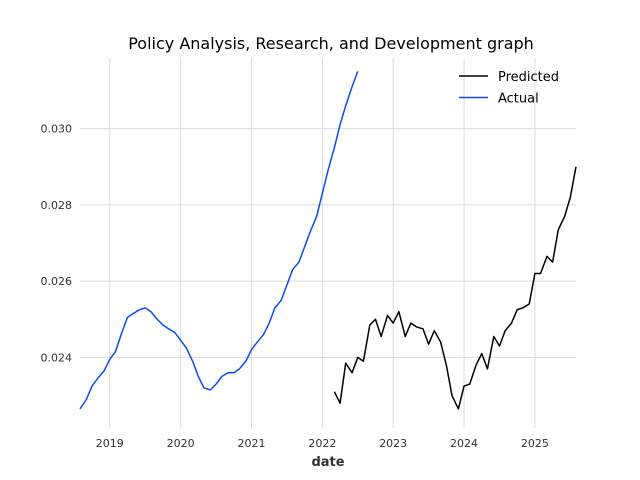 Image resolution: width=640 pixels, height=480 pixels. I want to click on y-tick-label: 0.028, so click(57, 205).